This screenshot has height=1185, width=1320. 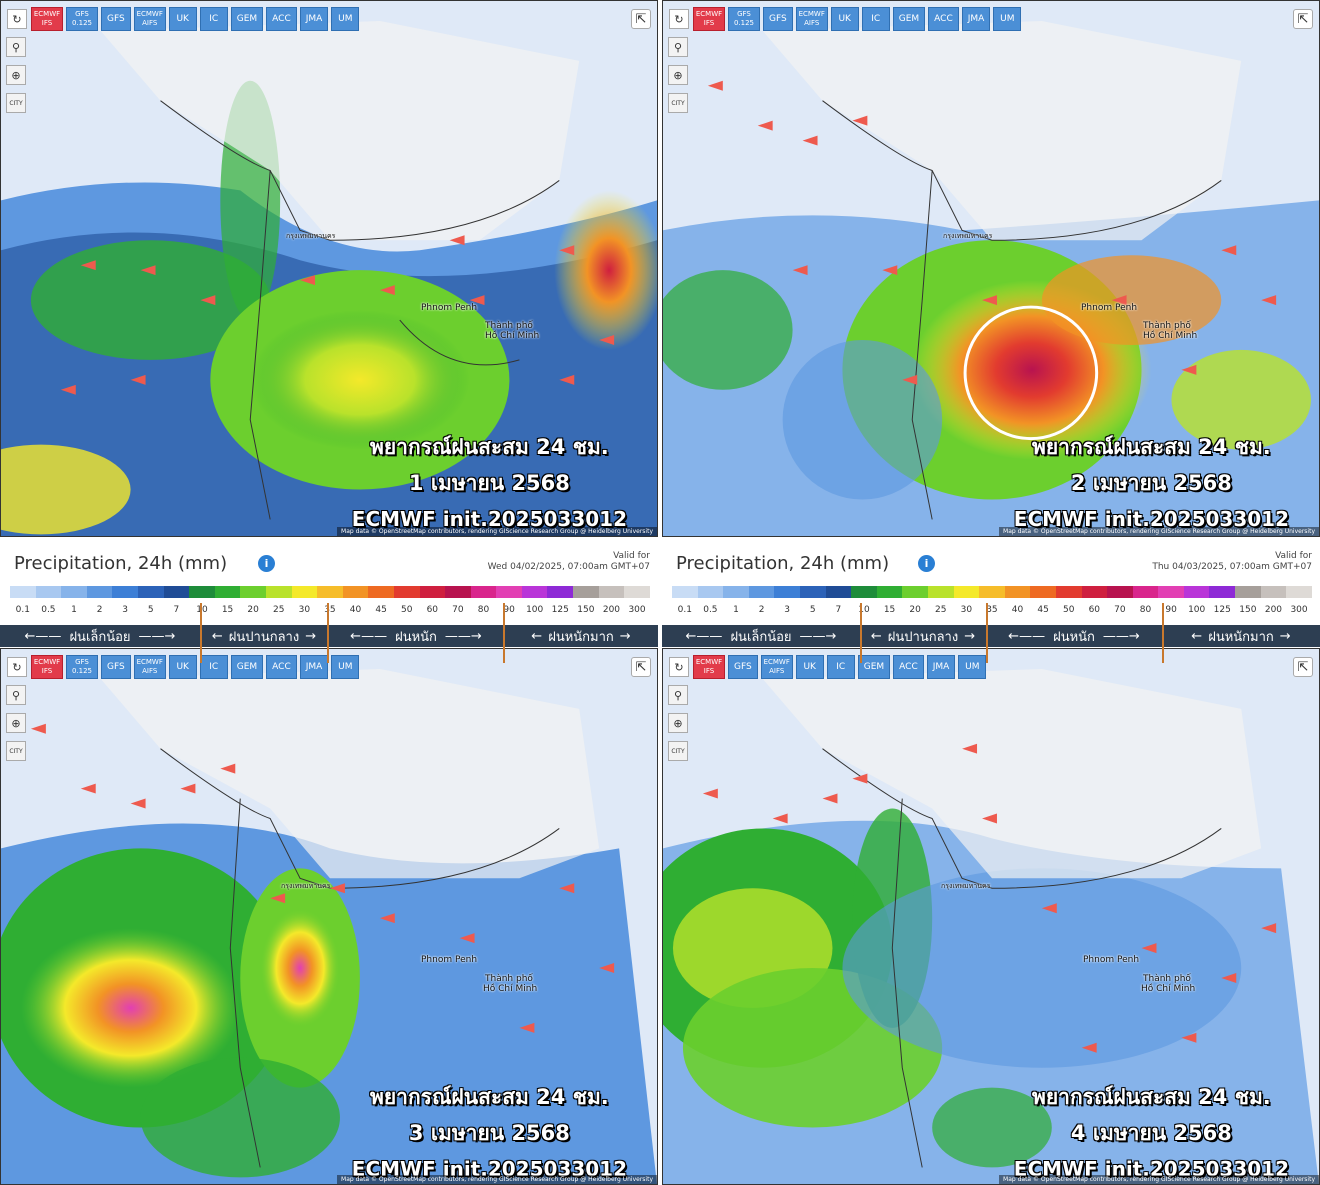 I want to click on scale-tick-label: 1, so click(x=736, y=610).